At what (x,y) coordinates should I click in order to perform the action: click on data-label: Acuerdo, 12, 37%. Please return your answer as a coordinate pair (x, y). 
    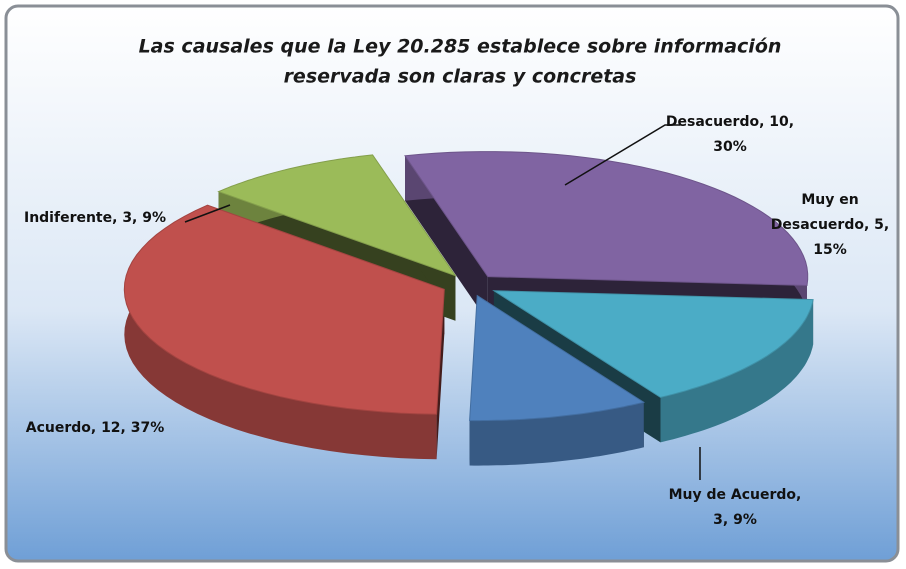
    Looking at the image, I should click on (95, 428).